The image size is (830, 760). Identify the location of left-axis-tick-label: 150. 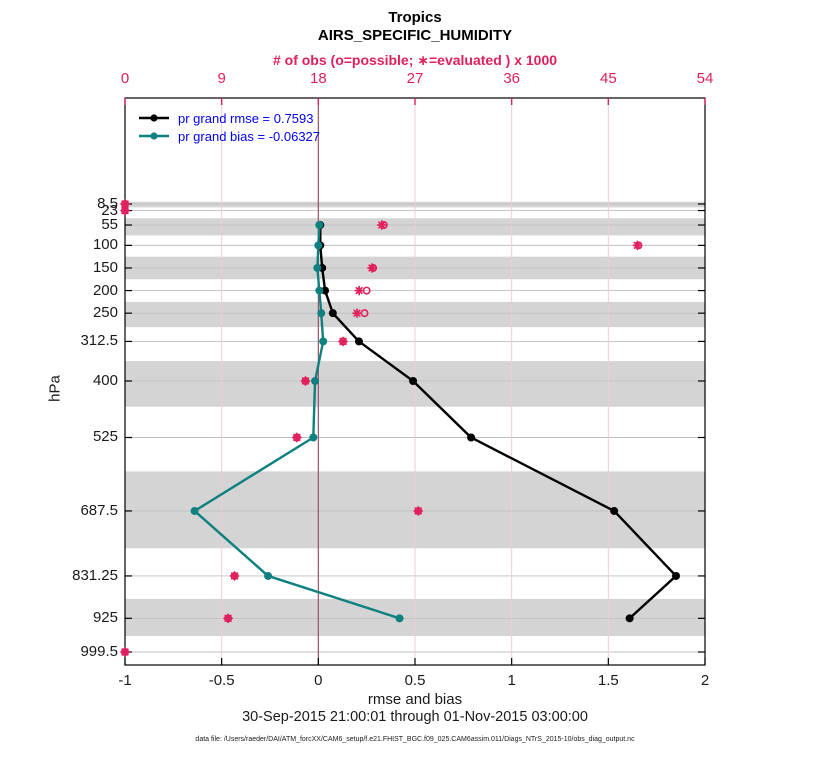
(105, 267).